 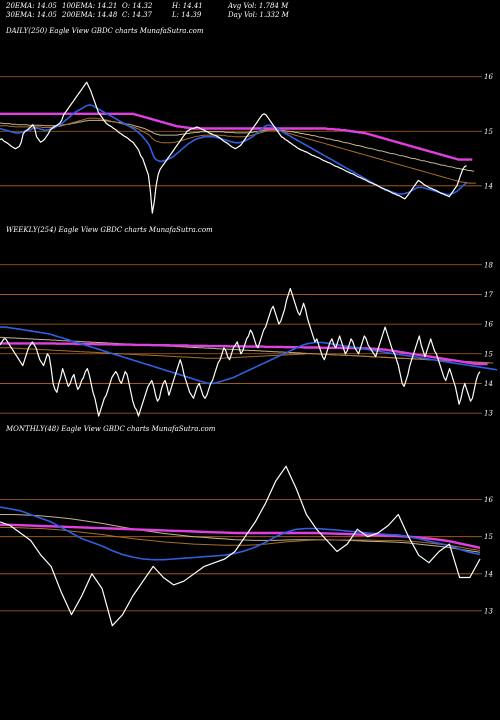 What do you see at coordinates (488, 295) in the screenshot?
I see `y-tick-label-17: 17` at bounding box center [488, 295].